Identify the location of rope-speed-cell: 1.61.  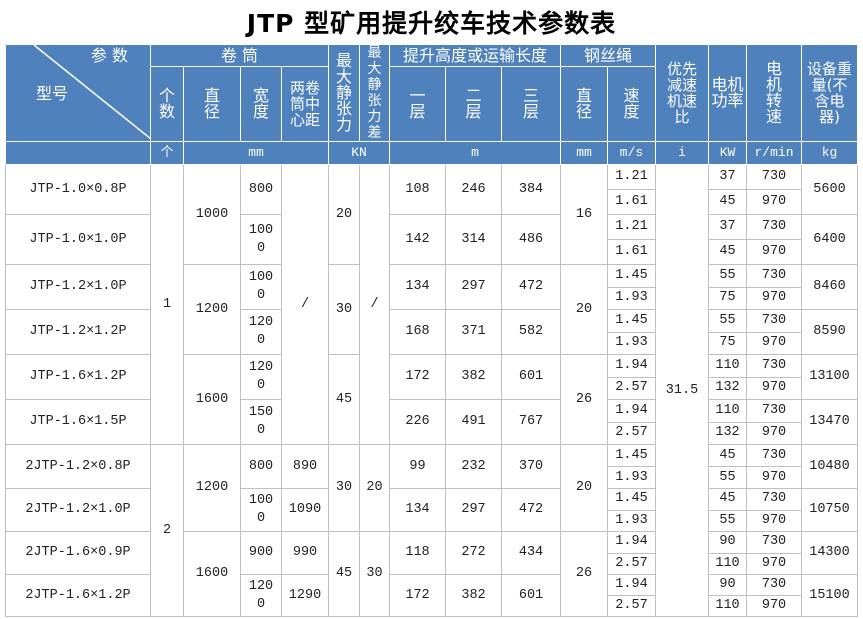
(631, 252).